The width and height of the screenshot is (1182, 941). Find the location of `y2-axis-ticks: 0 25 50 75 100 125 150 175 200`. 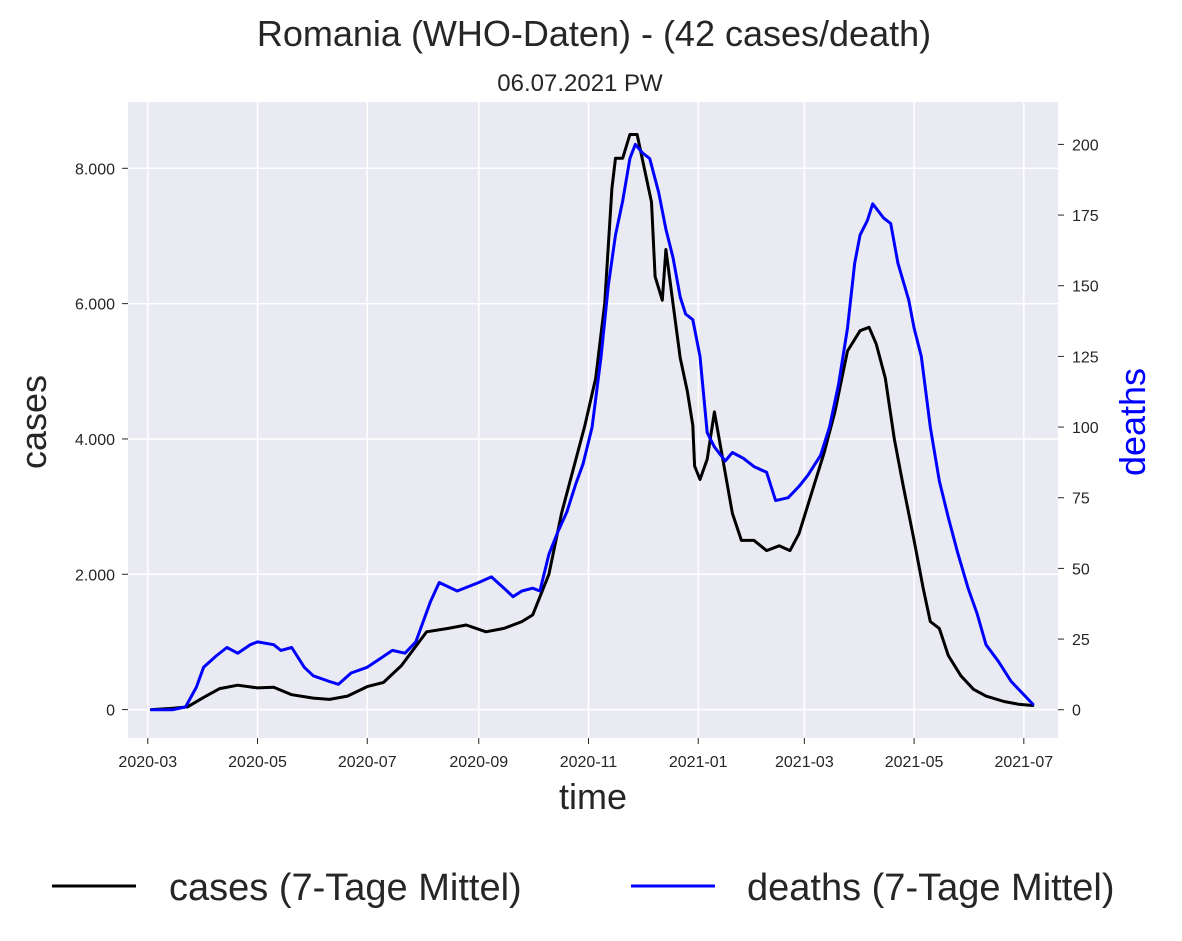

y2-axis-ticks: 0 25 50 75 100 125 150 175 200 is located at coordinates (1078, 428).